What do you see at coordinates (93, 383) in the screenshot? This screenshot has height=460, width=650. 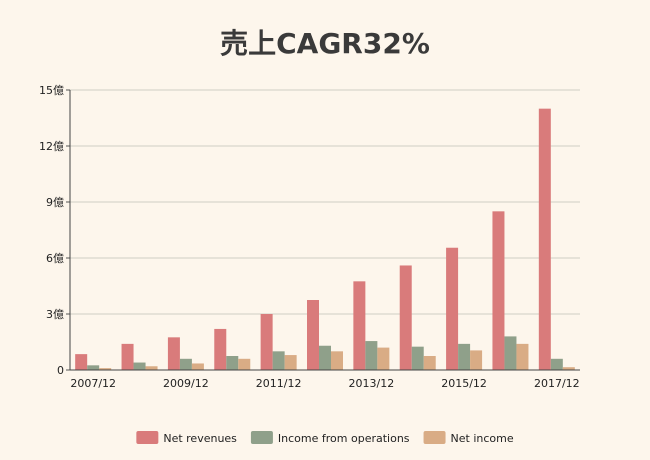 I see `x-tick-label: 2007/12` at bounding box center [93, 383].